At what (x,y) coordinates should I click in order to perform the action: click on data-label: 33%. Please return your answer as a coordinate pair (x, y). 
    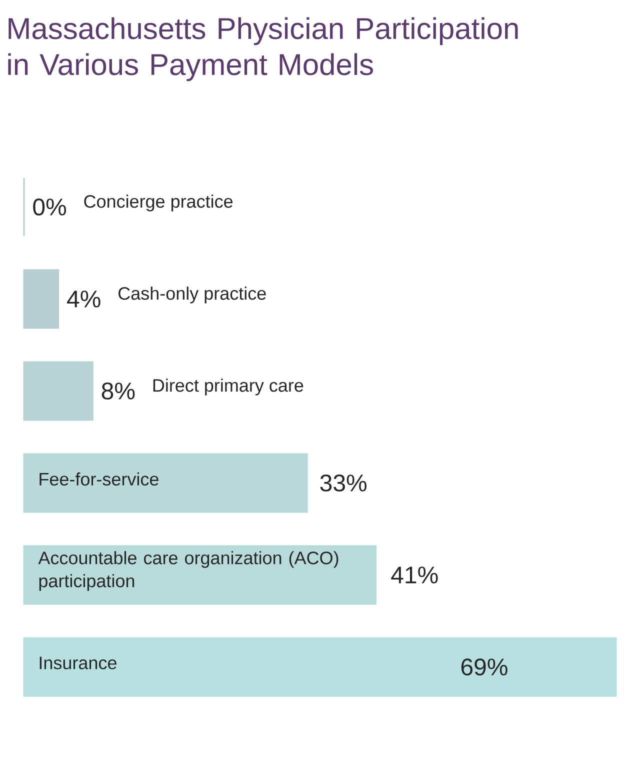
    Looking at the image, I should click on (343, 483).